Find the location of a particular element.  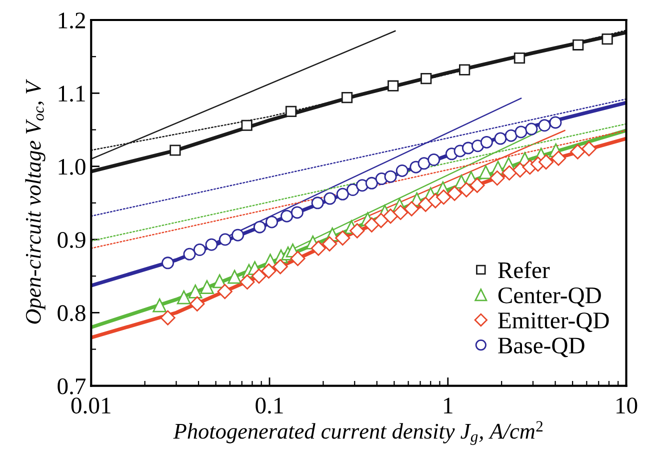

y-tick-label: 1.2 is located at coordinates (71, 20).